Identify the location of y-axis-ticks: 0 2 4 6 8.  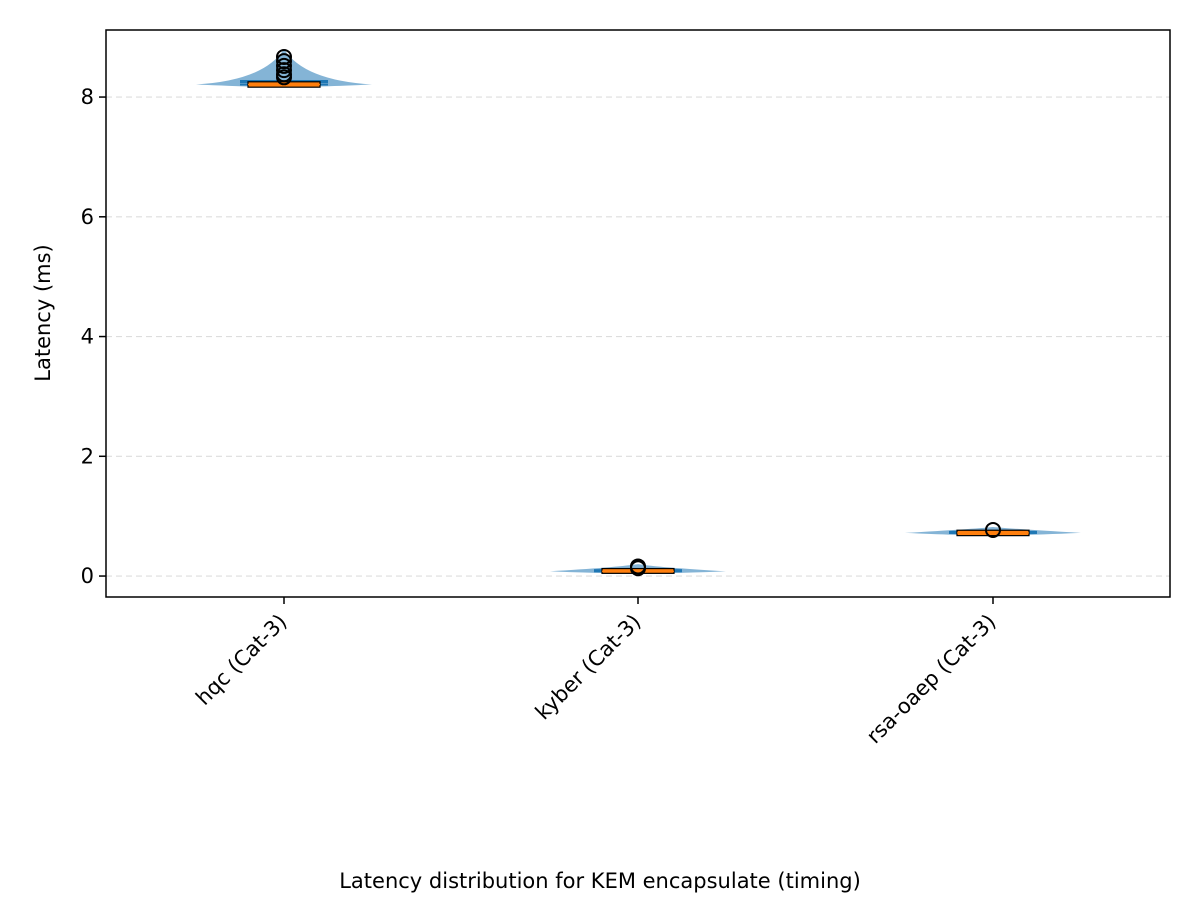
(93, 336).